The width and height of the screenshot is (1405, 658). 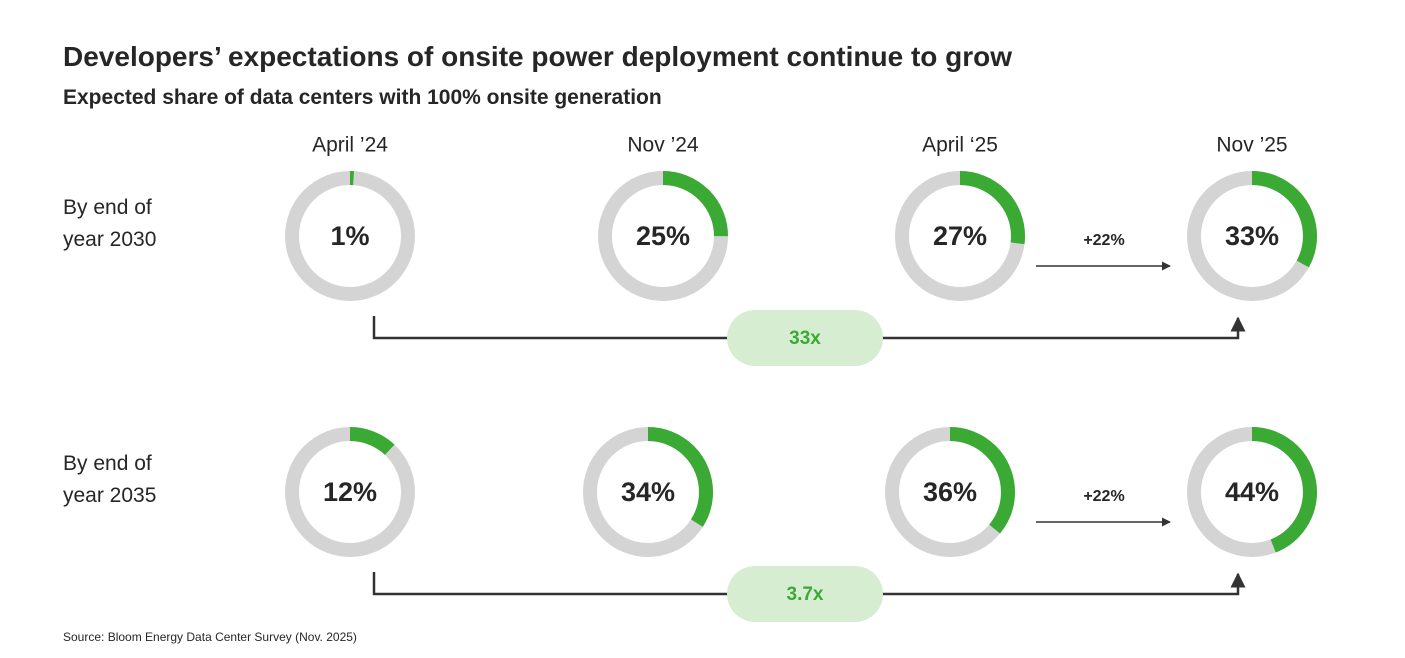 I want to click on value-label: 1%, so click(x=349, y=236).